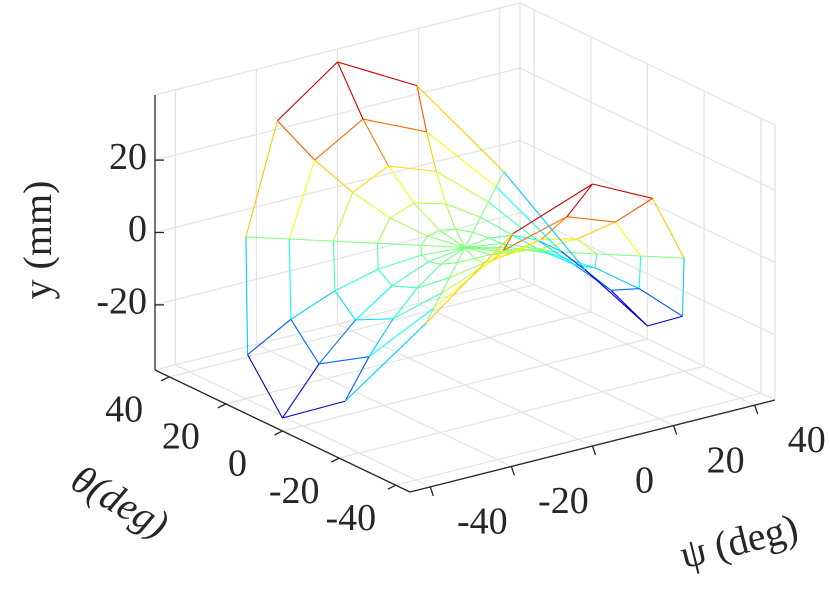 Image resolution: width=830 pixels, height=593 pixels. What do you see at coordinates (644, 481) in the screenshot?
I see `x-tick-label: 0` at bounding box center [644, 481].